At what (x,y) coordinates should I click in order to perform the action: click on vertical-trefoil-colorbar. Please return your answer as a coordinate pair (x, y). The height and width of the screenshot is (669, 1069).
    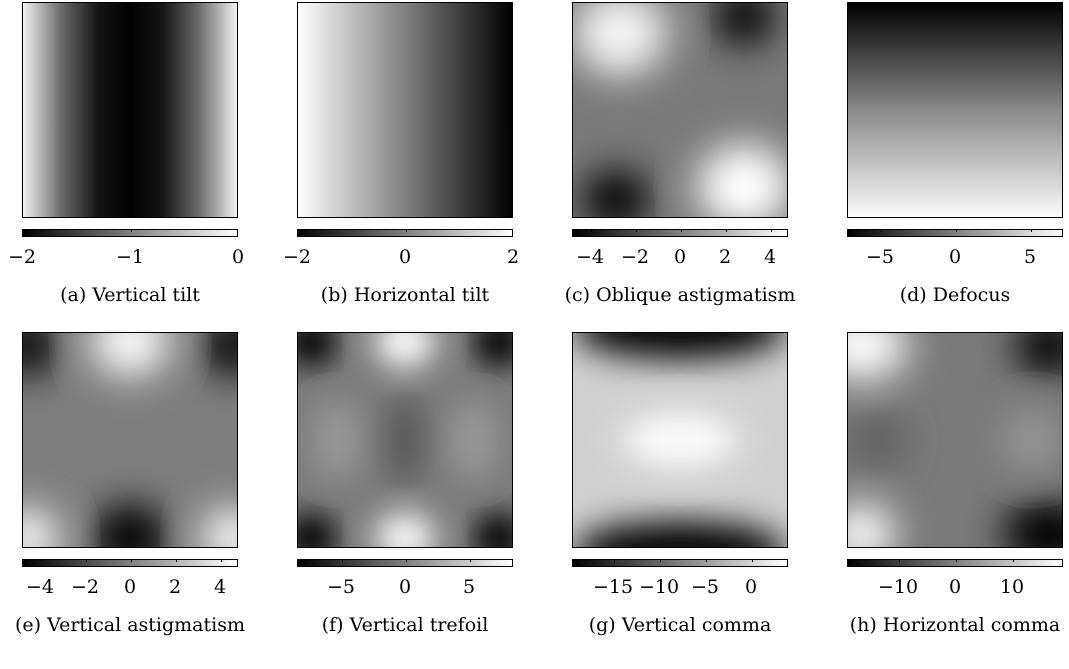
    Looking at the image, I should click on (405, 563).